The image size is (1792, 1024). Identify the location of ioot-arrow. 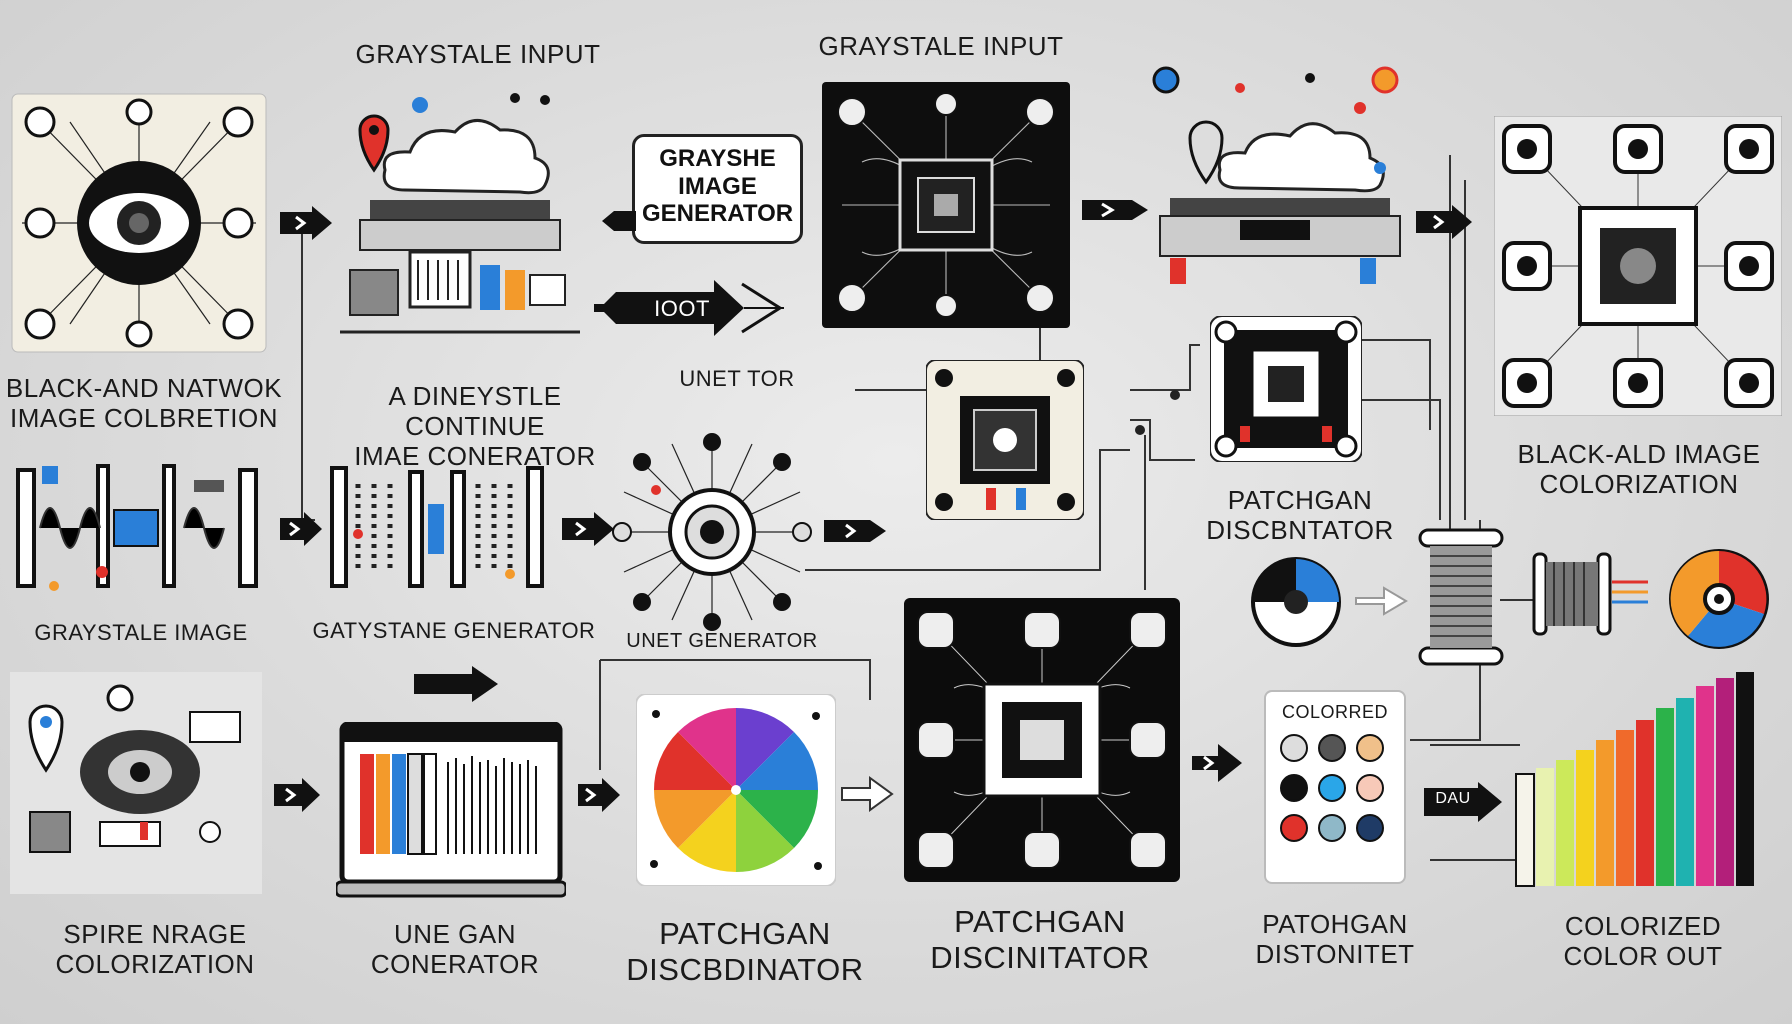
(689, 308).